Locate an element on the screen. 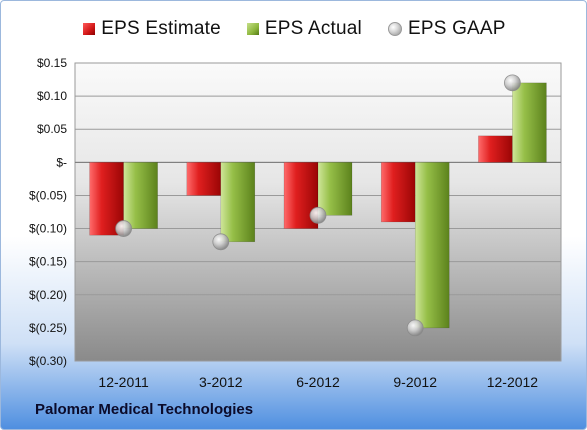  y-tick-label: $0.10 is located at coordinates (52, 96).